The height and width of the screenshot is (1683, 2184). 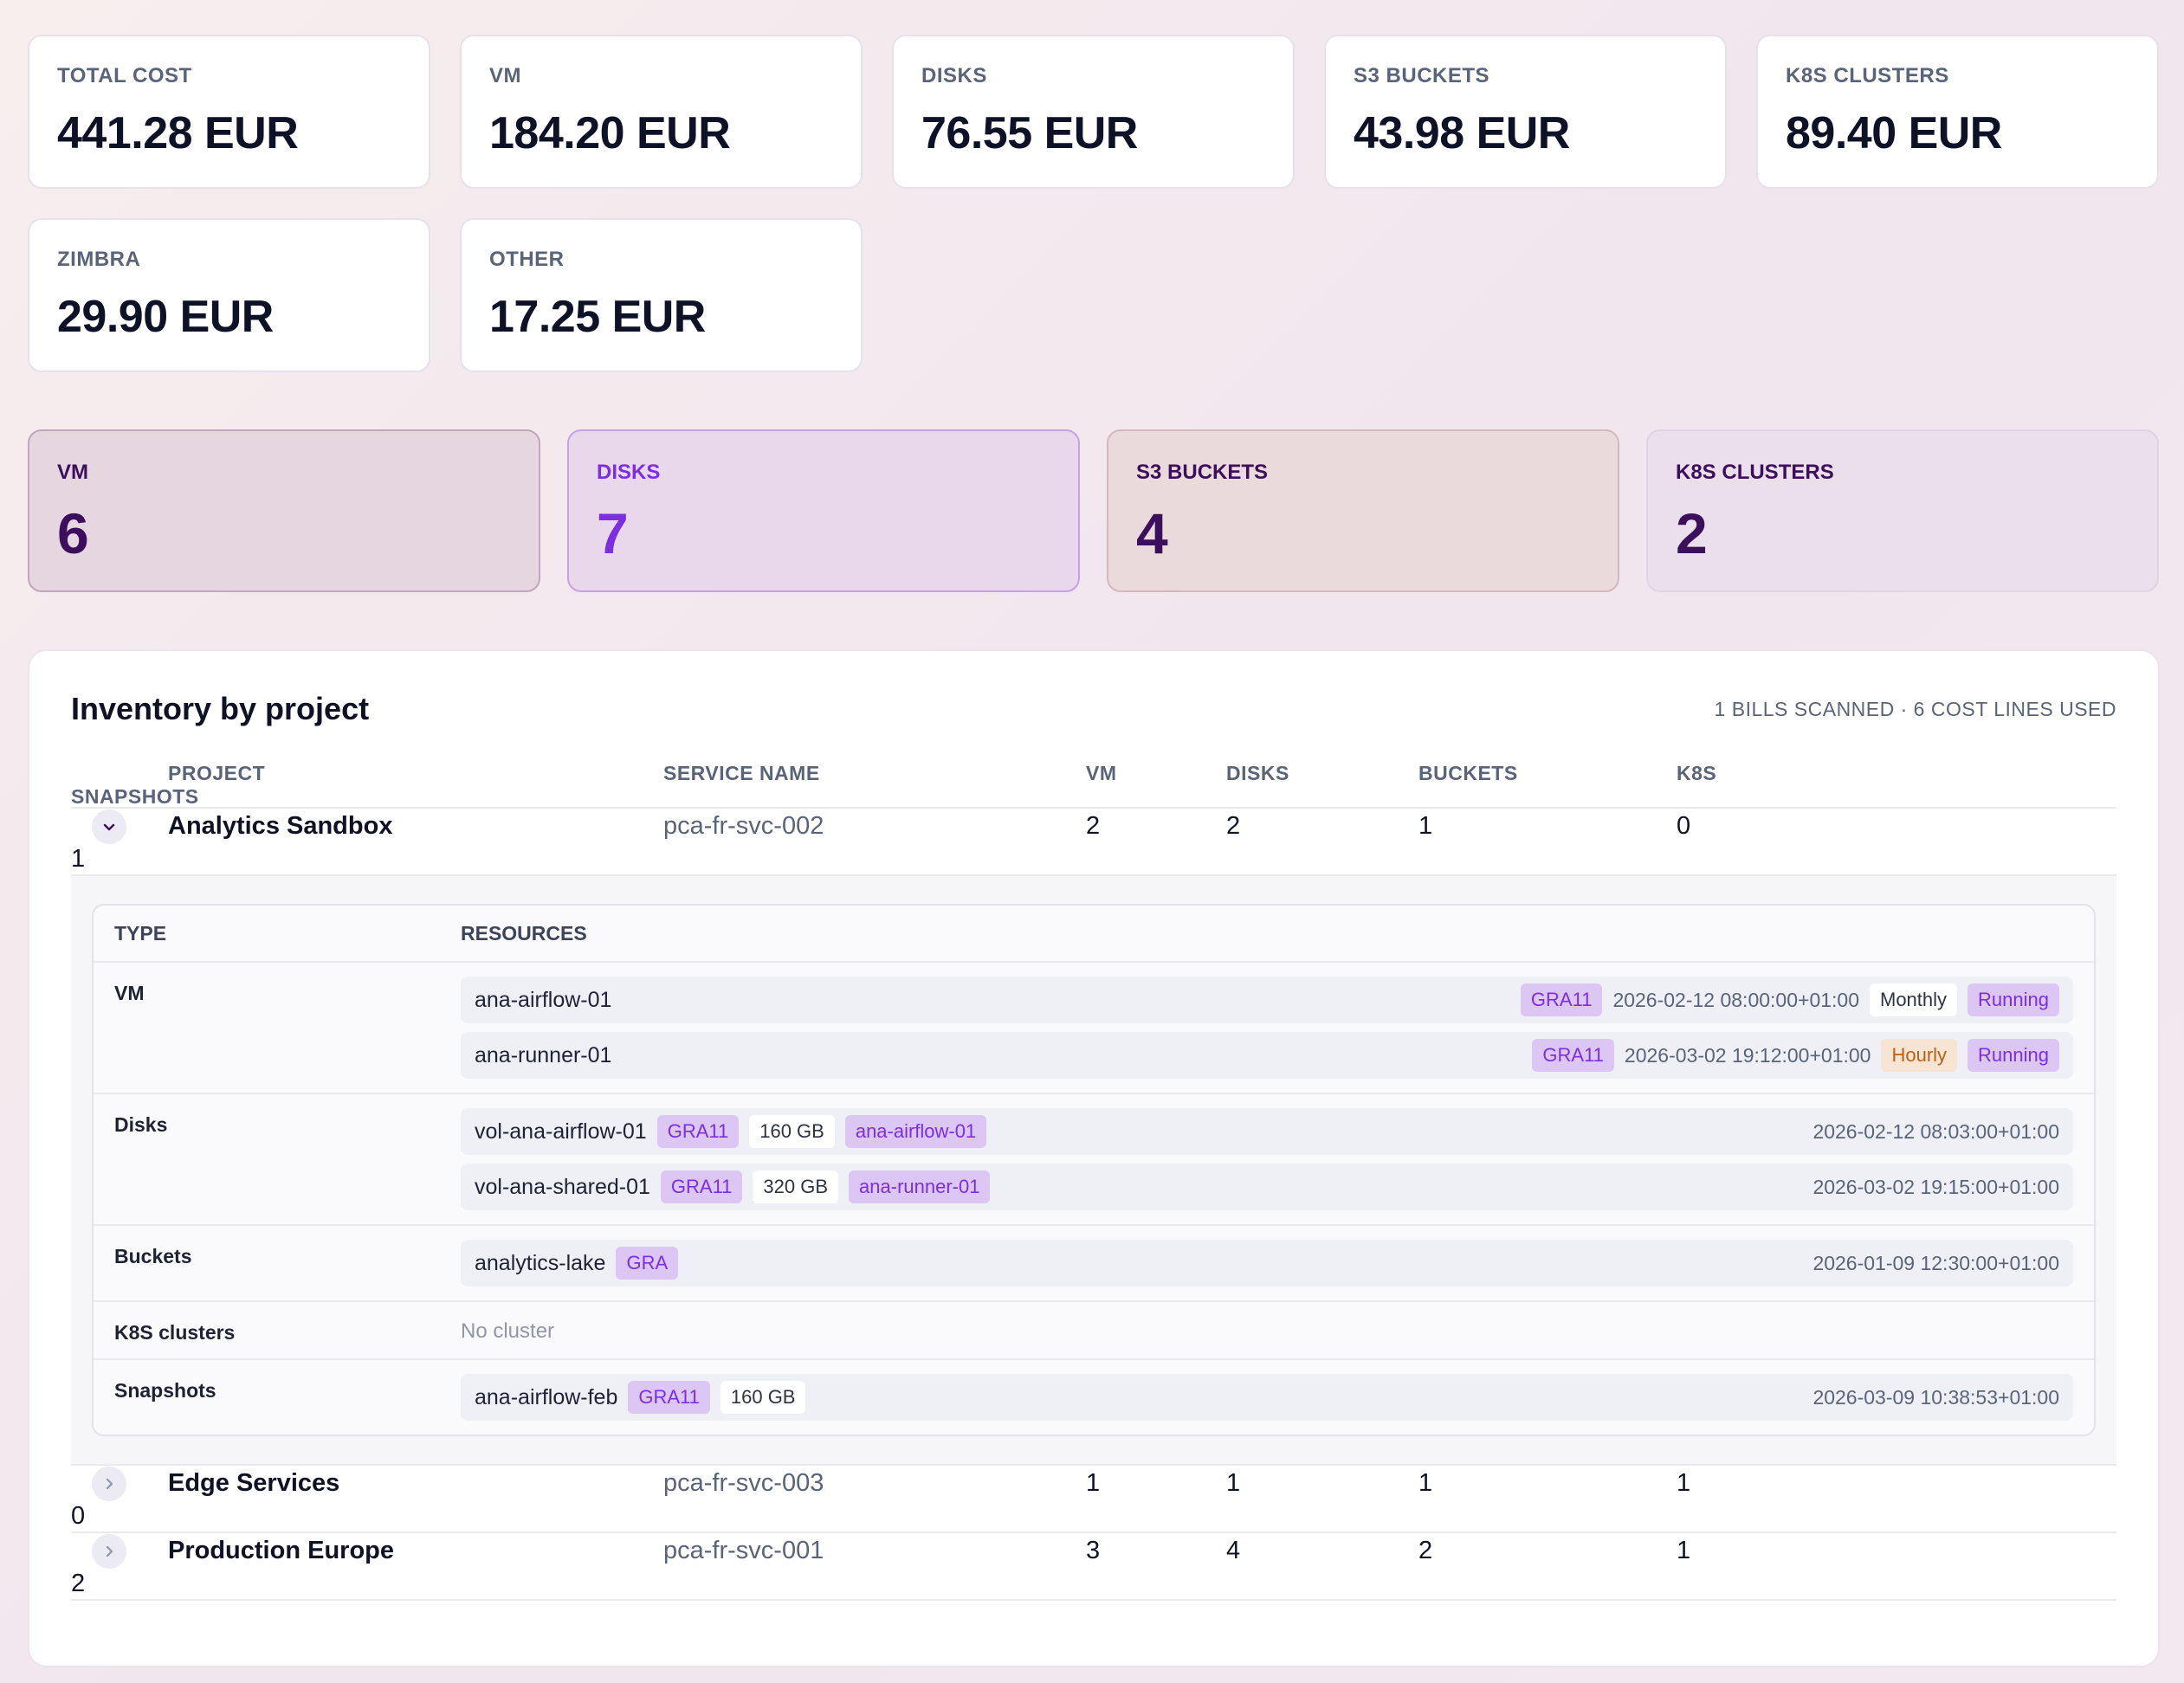 I want to click on count-cards: VM 6 DISKS 7 S3 BUCKETS 4 K8S CLUSTERS 2, so click(x=1094, y=510).